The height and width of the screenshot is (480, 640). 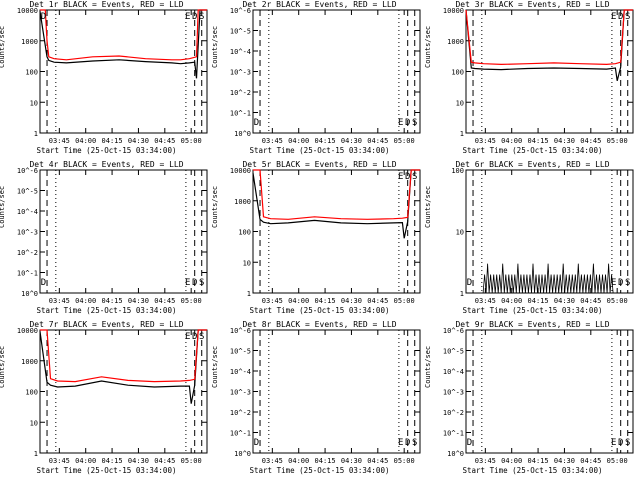 I want to click on lld-series-line, so click(x=123, y=356).